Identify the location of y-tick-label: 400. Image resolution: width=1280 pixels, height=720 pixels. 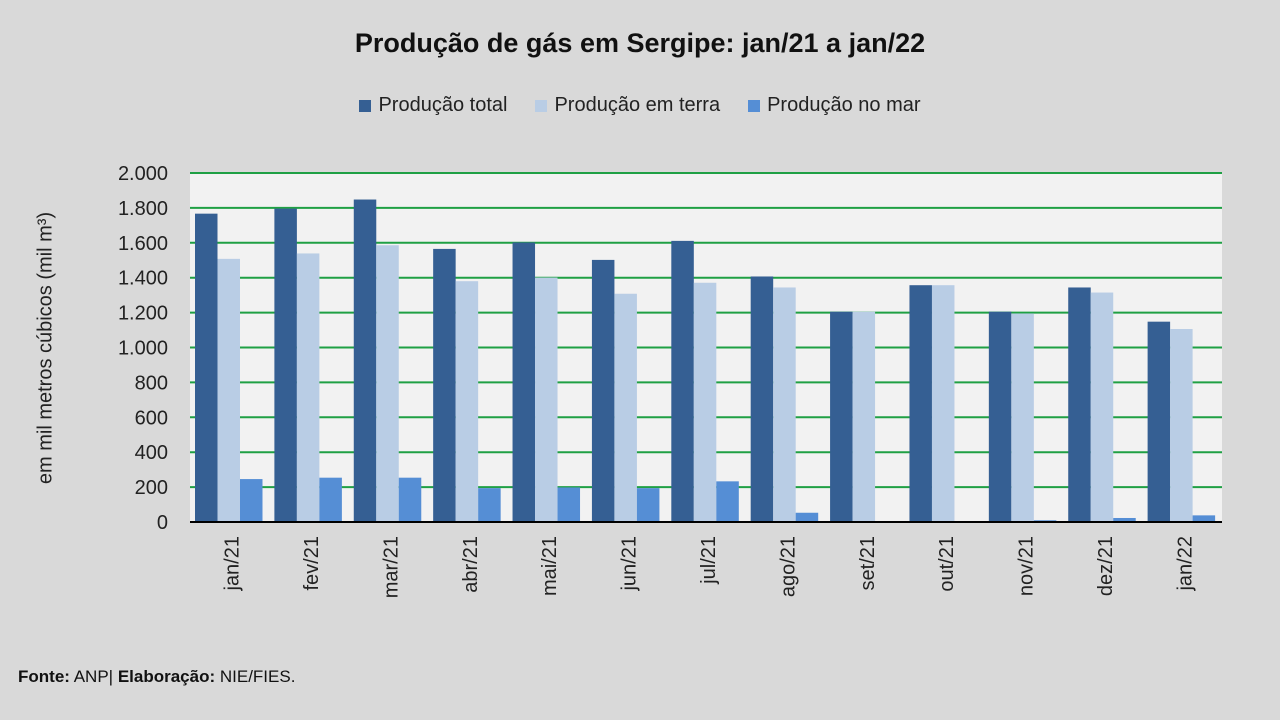
(151, 453).